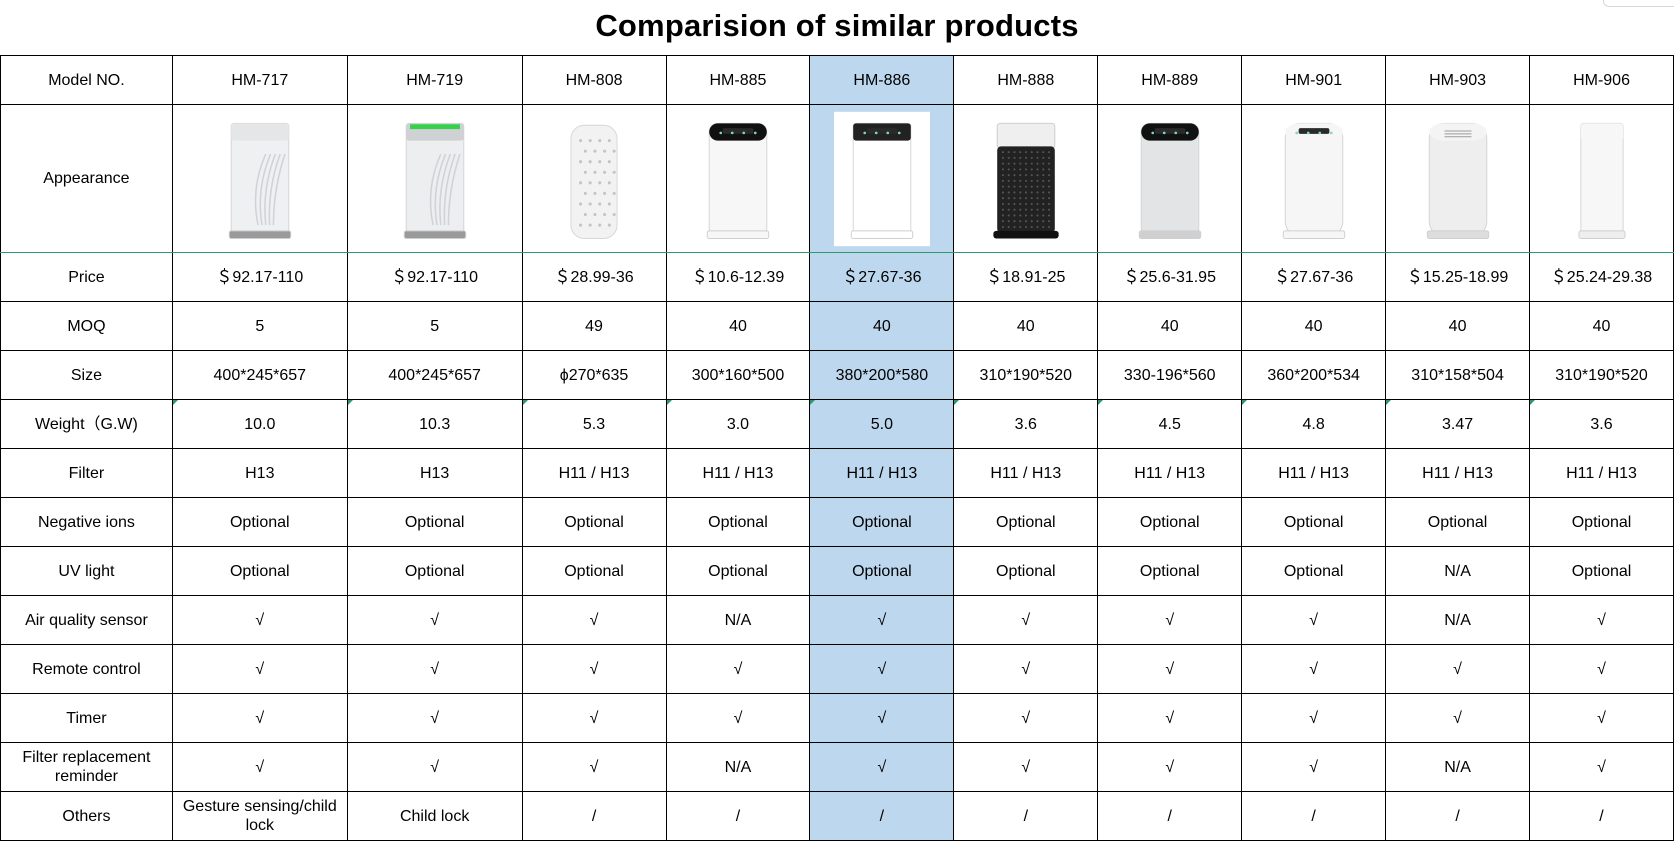 This screenshot has width=1674, height=841. Describe the element at coordinates (882, 816) in the screenshot. I see `cell-others-hm-886: /` at that location.